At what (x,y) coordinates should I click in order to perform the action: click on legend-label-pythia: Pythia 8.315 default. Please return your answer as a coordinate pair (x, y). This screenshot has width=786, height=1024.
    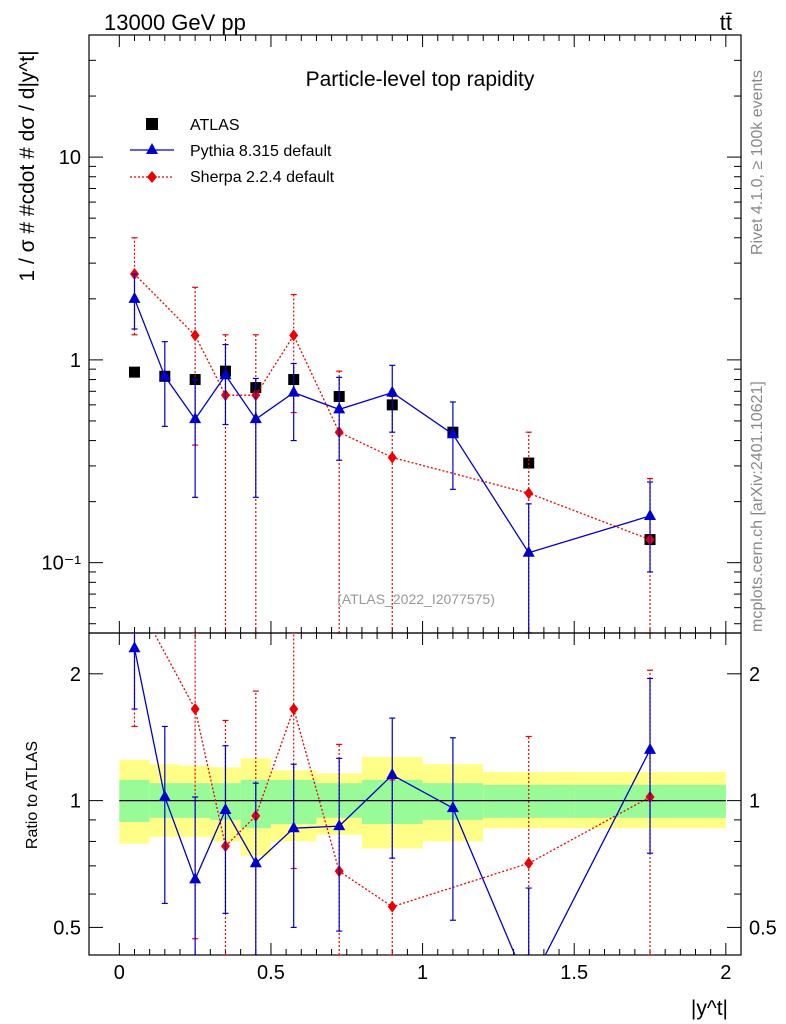
    Looking at the image, I should click on (261, 151).